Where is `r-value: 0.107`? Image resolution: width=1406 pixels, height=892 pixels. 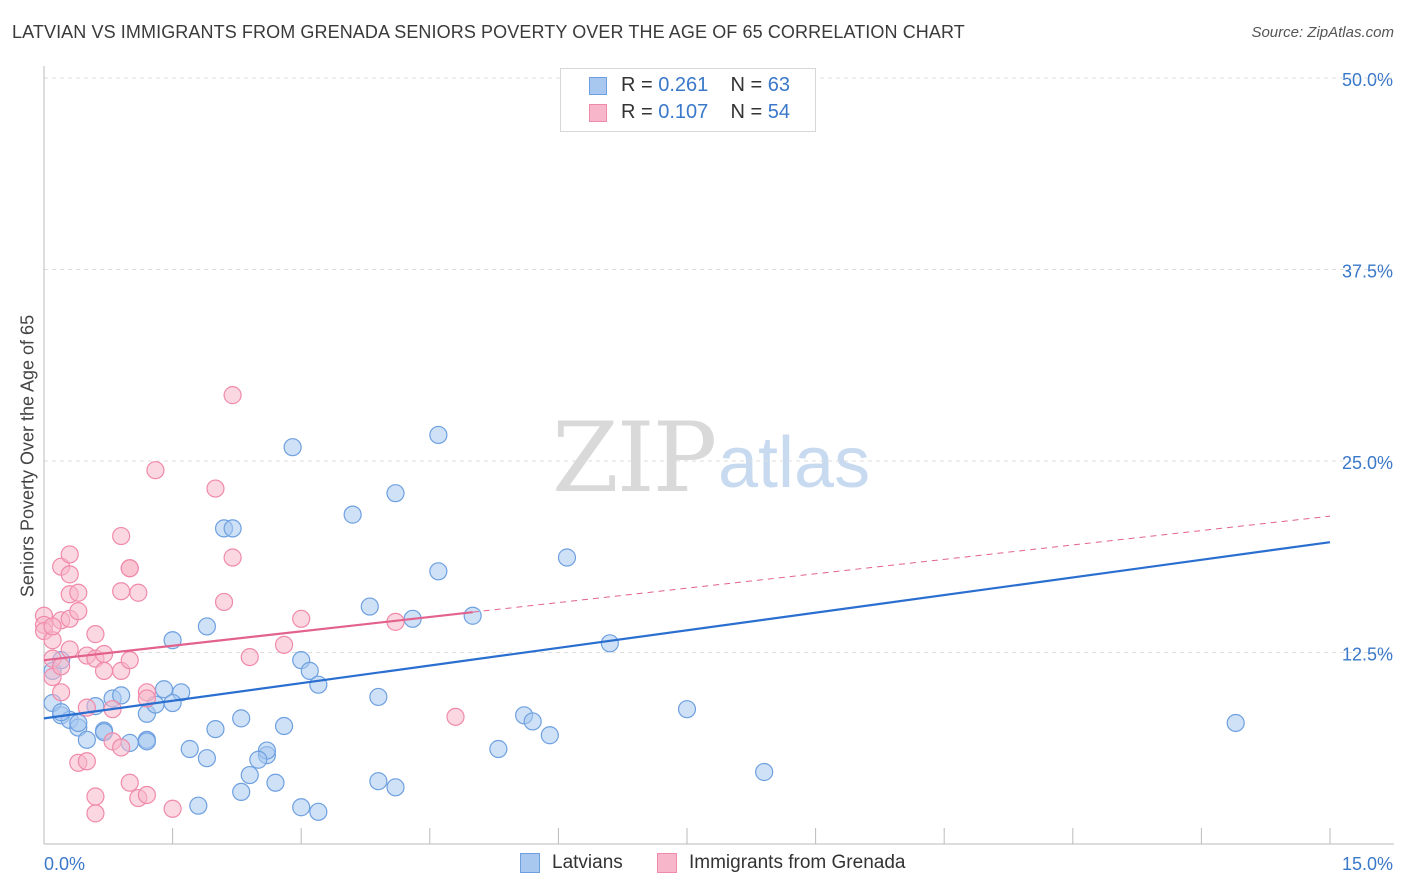
r-value: 0.107 is located at coordinates (683, 112).